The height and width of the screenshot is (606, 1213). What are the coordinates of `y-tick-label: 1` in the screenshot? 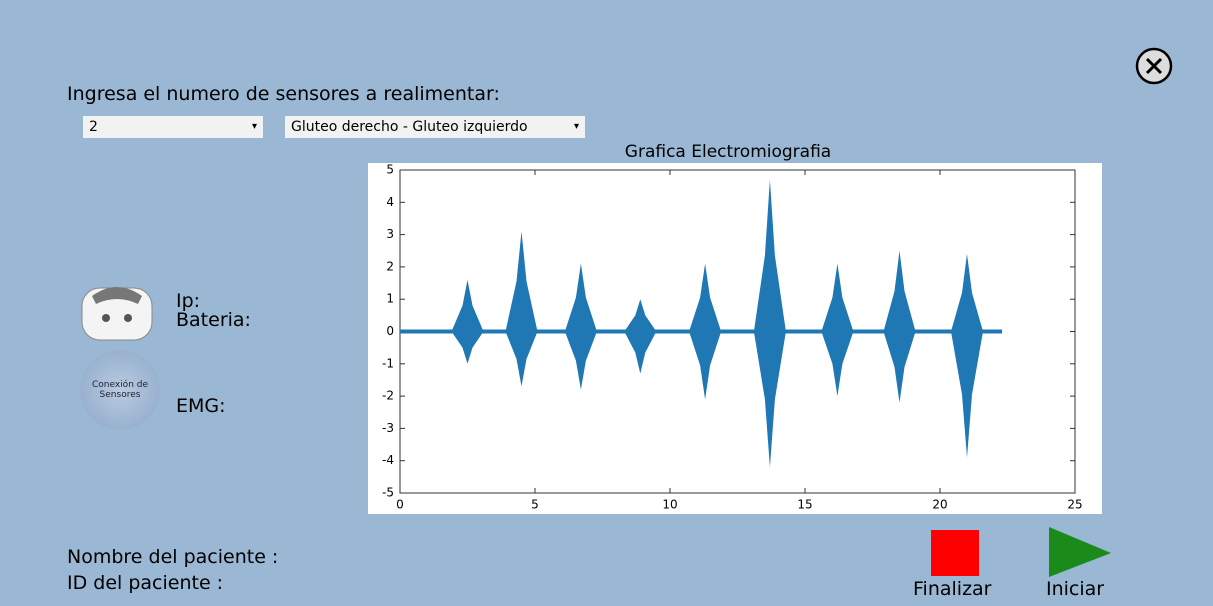 It's located at (390, 299).